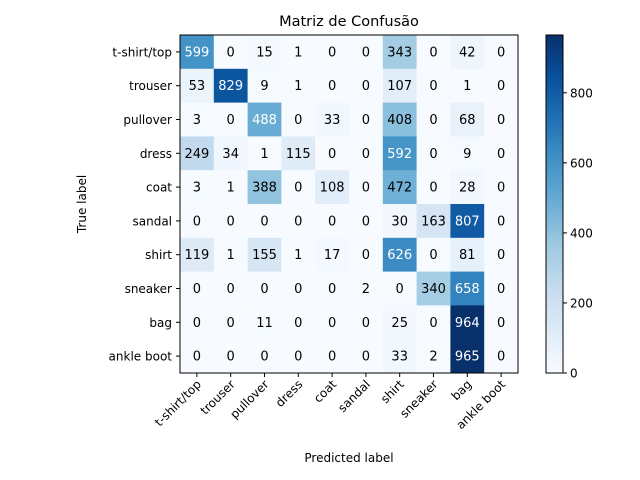  What do you see at coordinates (399, 86) in the screenshot?
I see `cell-value-label: 107` at bounding box center [399, 86].